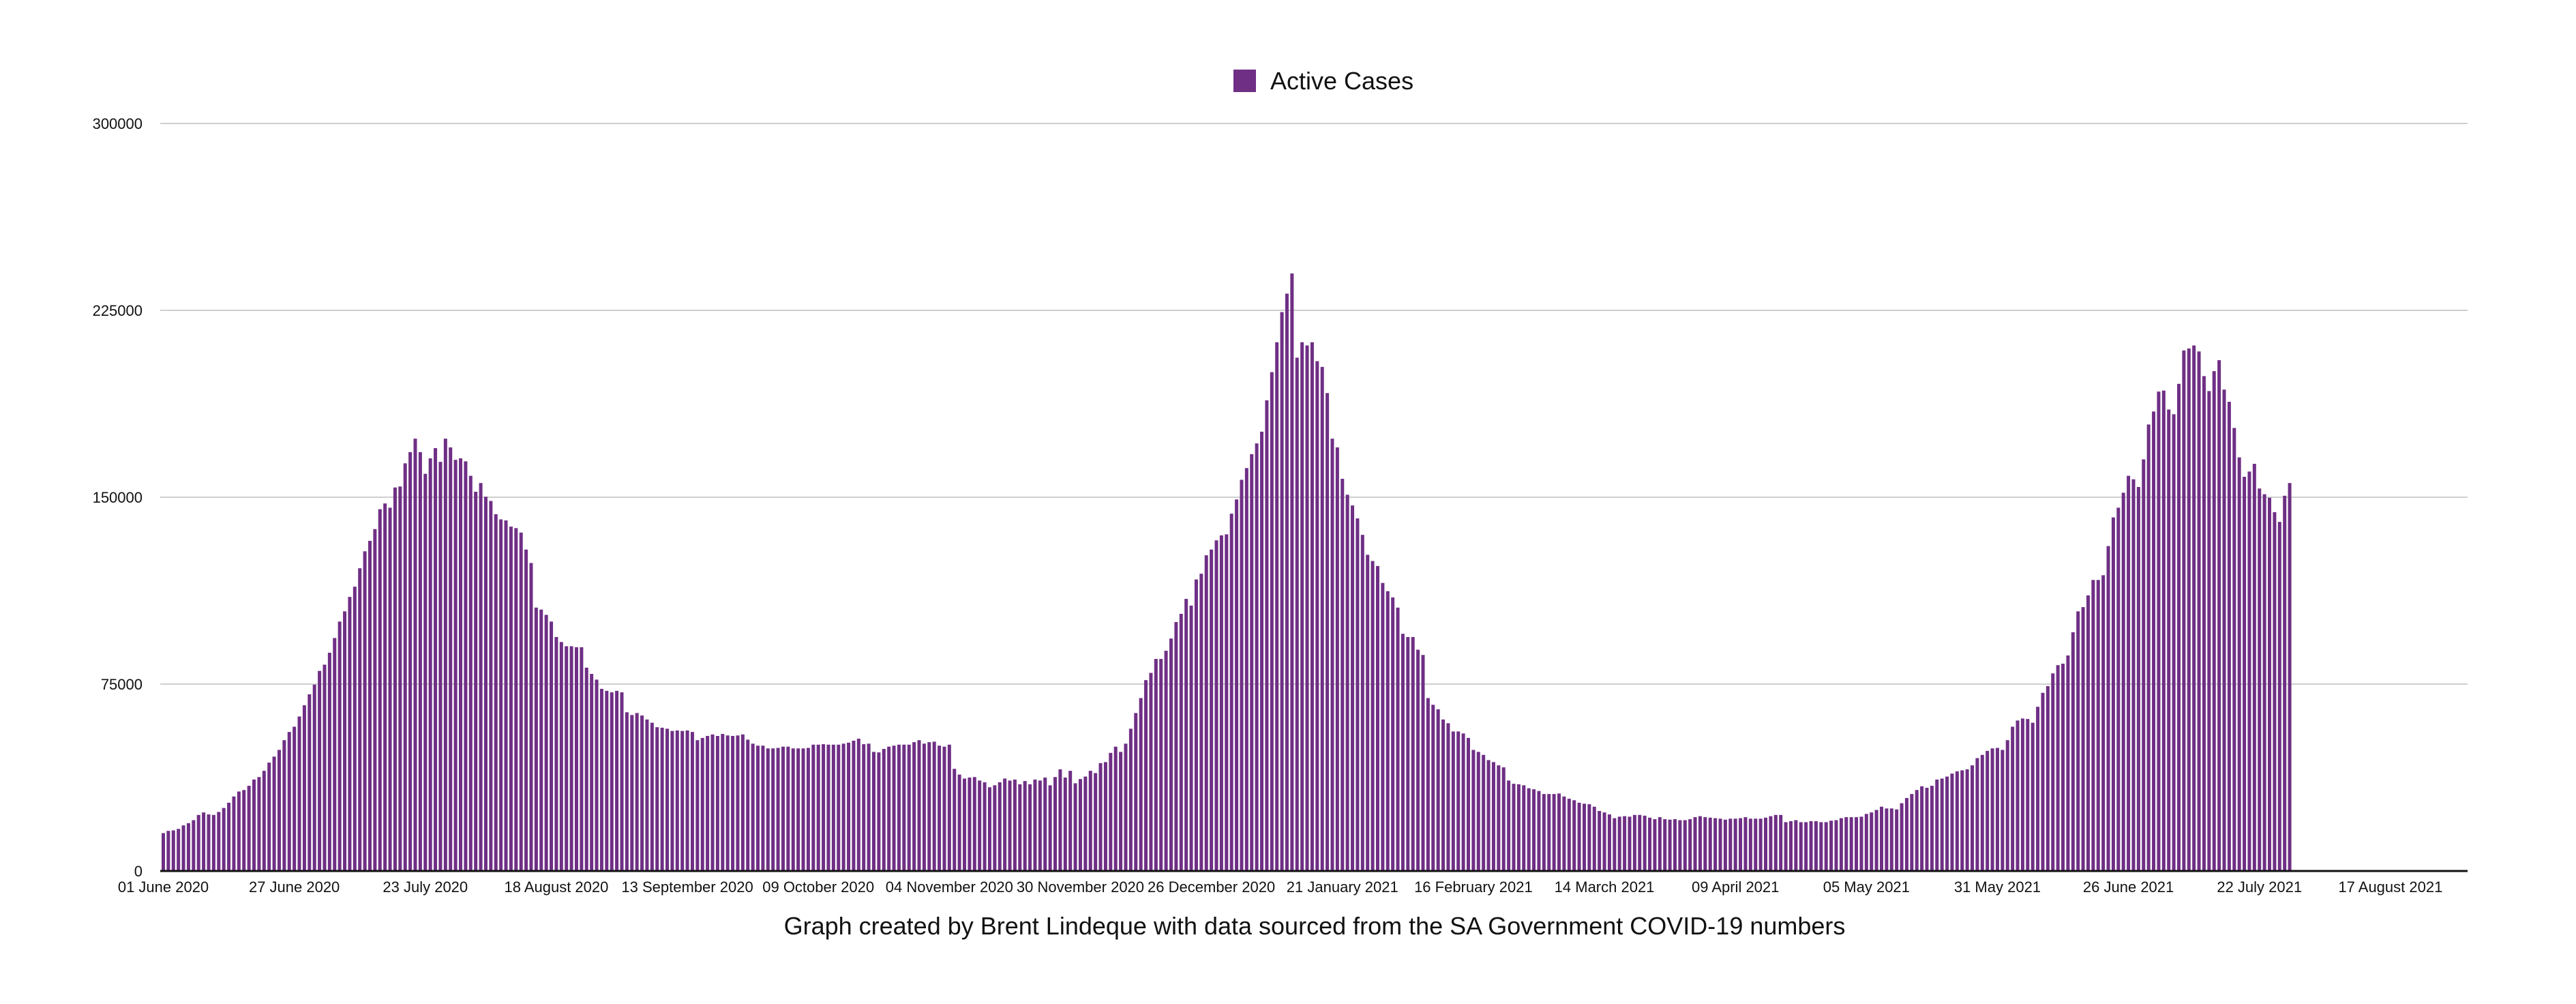 This screenshot has width=2576, height=1004. What do you see at coordinates (294, 887) in the screenshot?
I see `x-tick-label: 27 June 2020` at bounding box center [294, 887].